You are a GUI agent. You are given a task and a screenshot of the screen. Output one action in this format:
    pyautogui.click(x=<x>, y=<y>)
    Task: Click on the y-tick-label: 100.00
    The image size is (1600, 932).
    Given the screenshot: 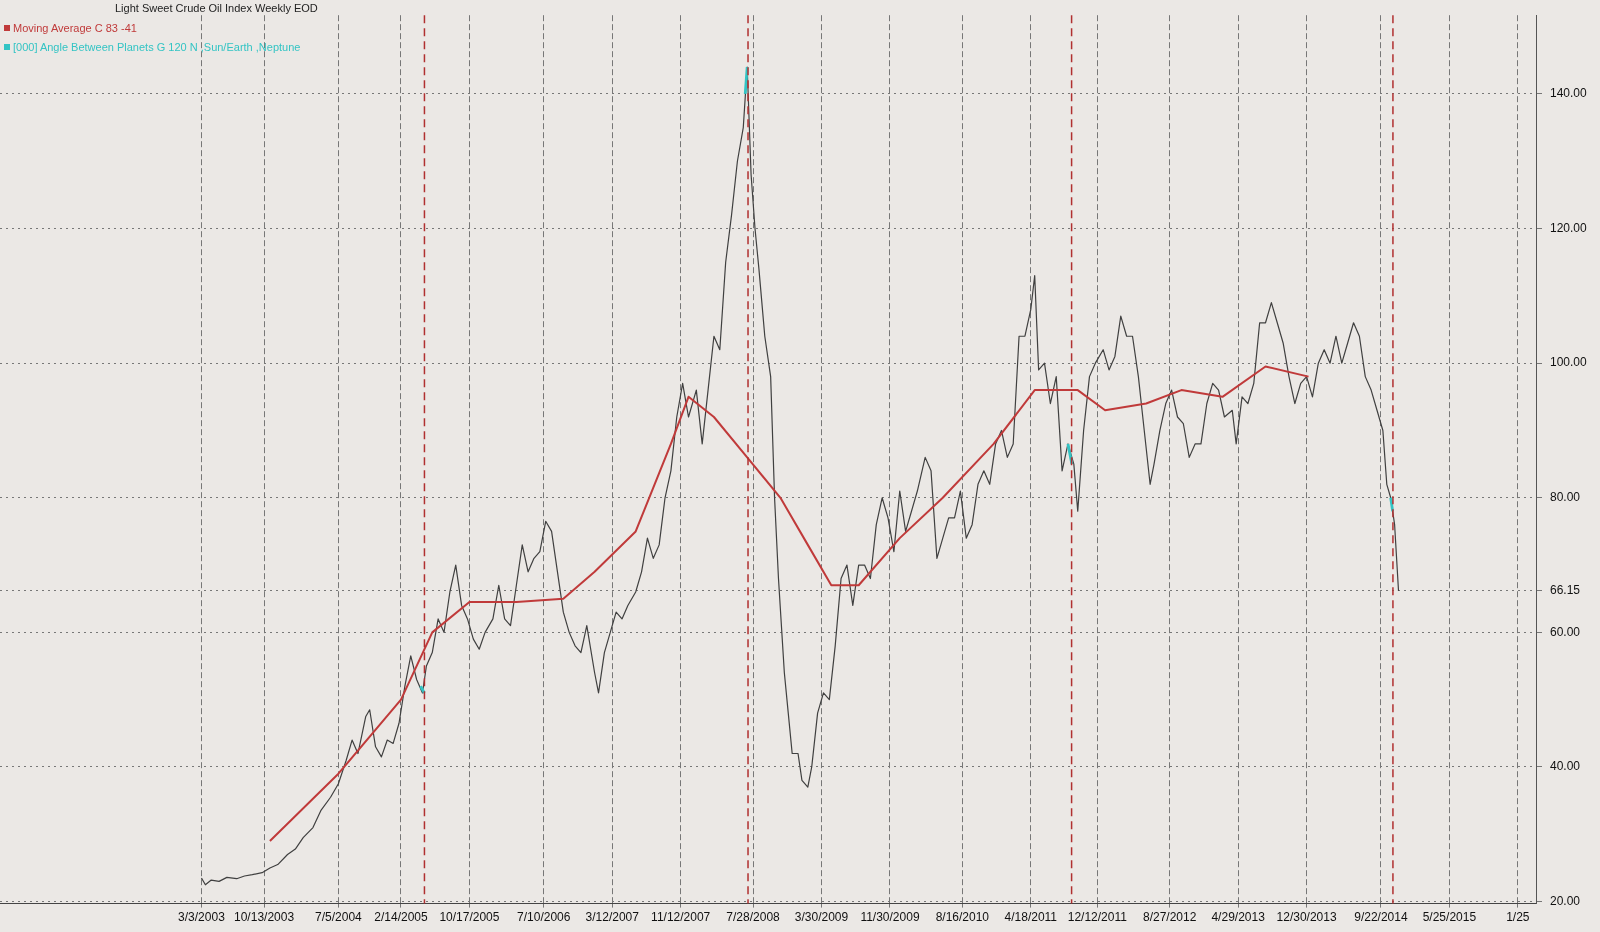 What is the action you would take?
    pyautogui.click(x=1569, y=362)
    